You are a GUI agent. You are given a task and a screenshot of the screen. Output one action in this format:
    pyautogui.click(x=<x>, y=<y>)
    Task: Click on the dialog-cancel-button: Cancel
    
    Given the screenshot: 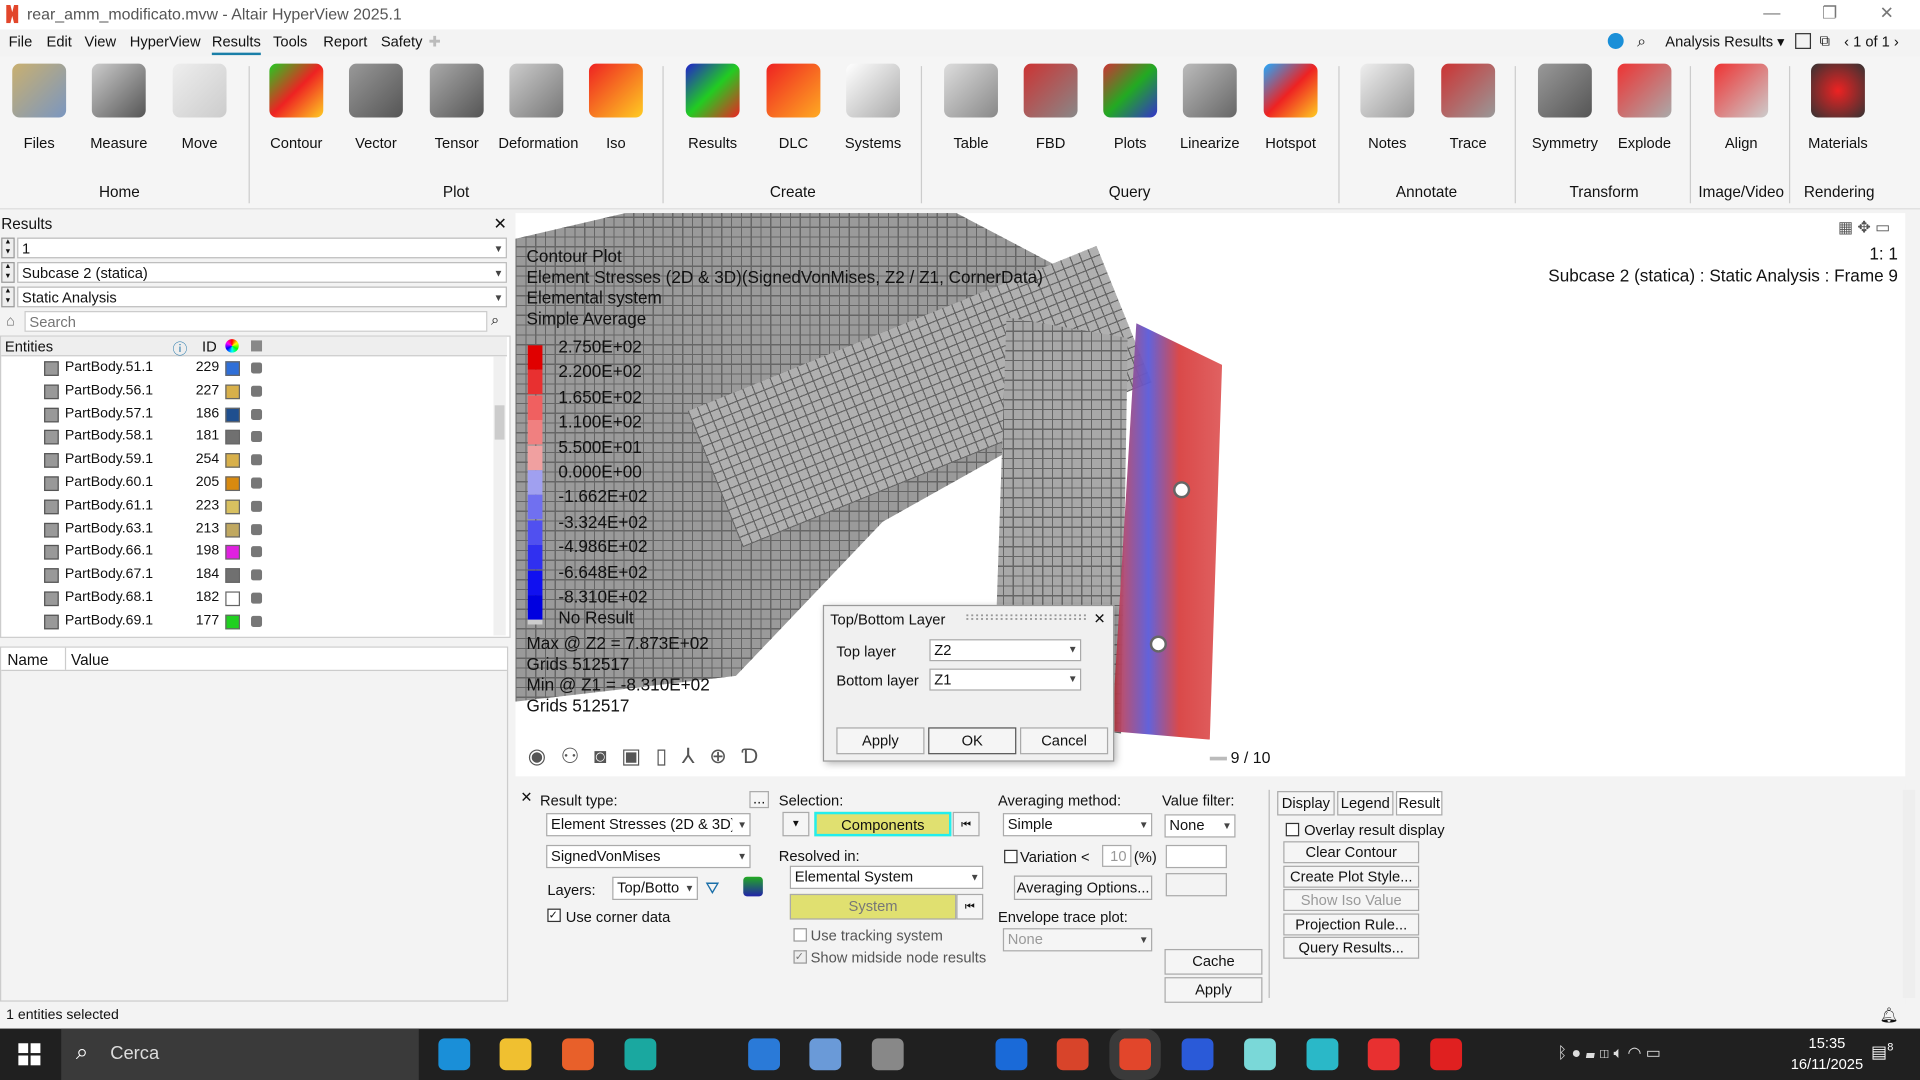 What is the action you would take?
    pyautogui.click(x=1064, y=741)
    